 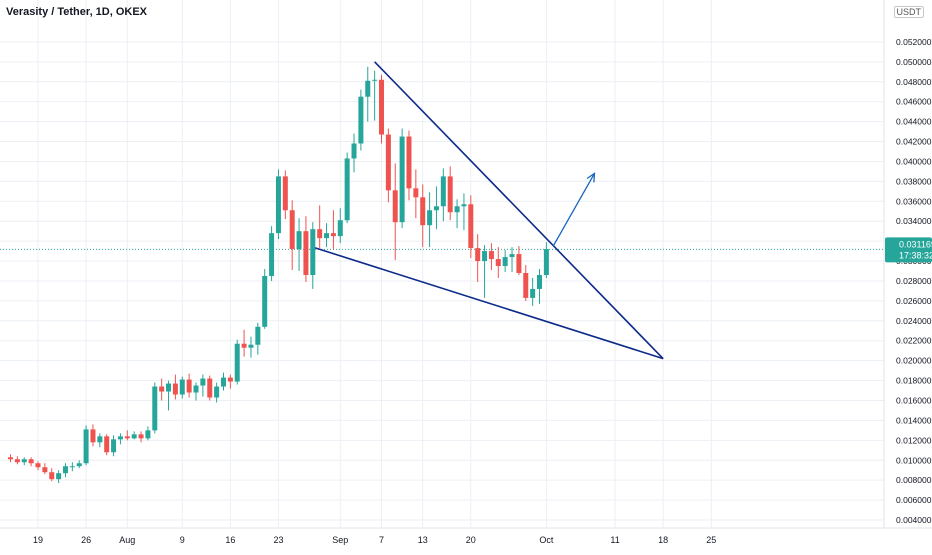 What do you see at coordinates (914, 480) in the screenshot?
I see `price-tick-label: 0.008000` at bounding box center [914, 480].